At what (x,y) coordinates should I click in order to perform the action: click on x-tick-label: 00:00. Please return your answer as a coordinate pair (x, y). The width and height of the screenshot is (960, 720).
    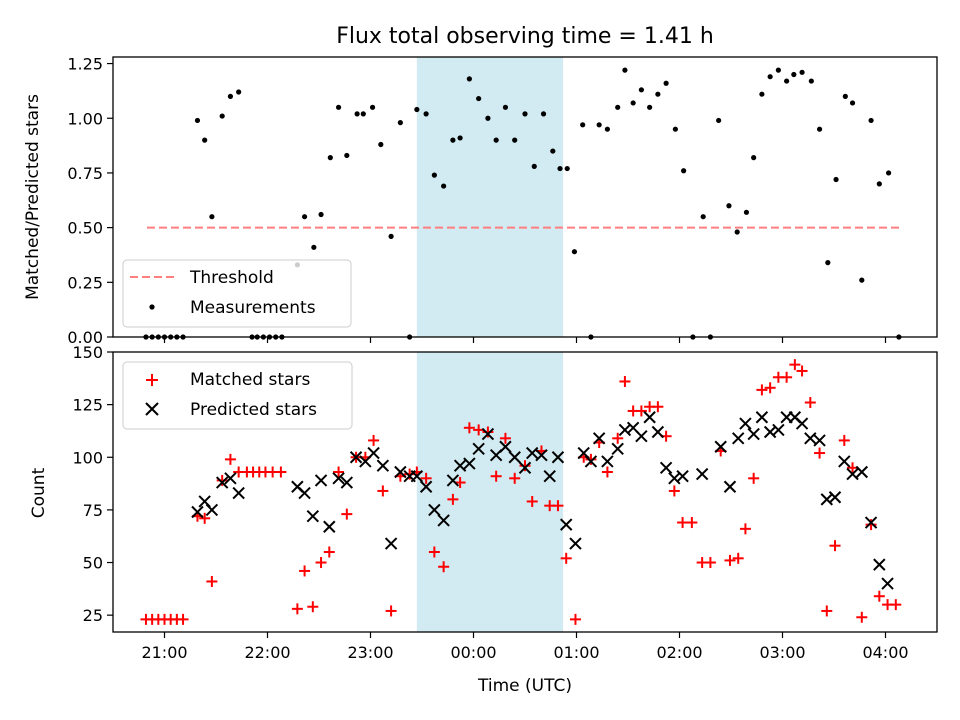
    Looking at the image, I should click on (473, 652).